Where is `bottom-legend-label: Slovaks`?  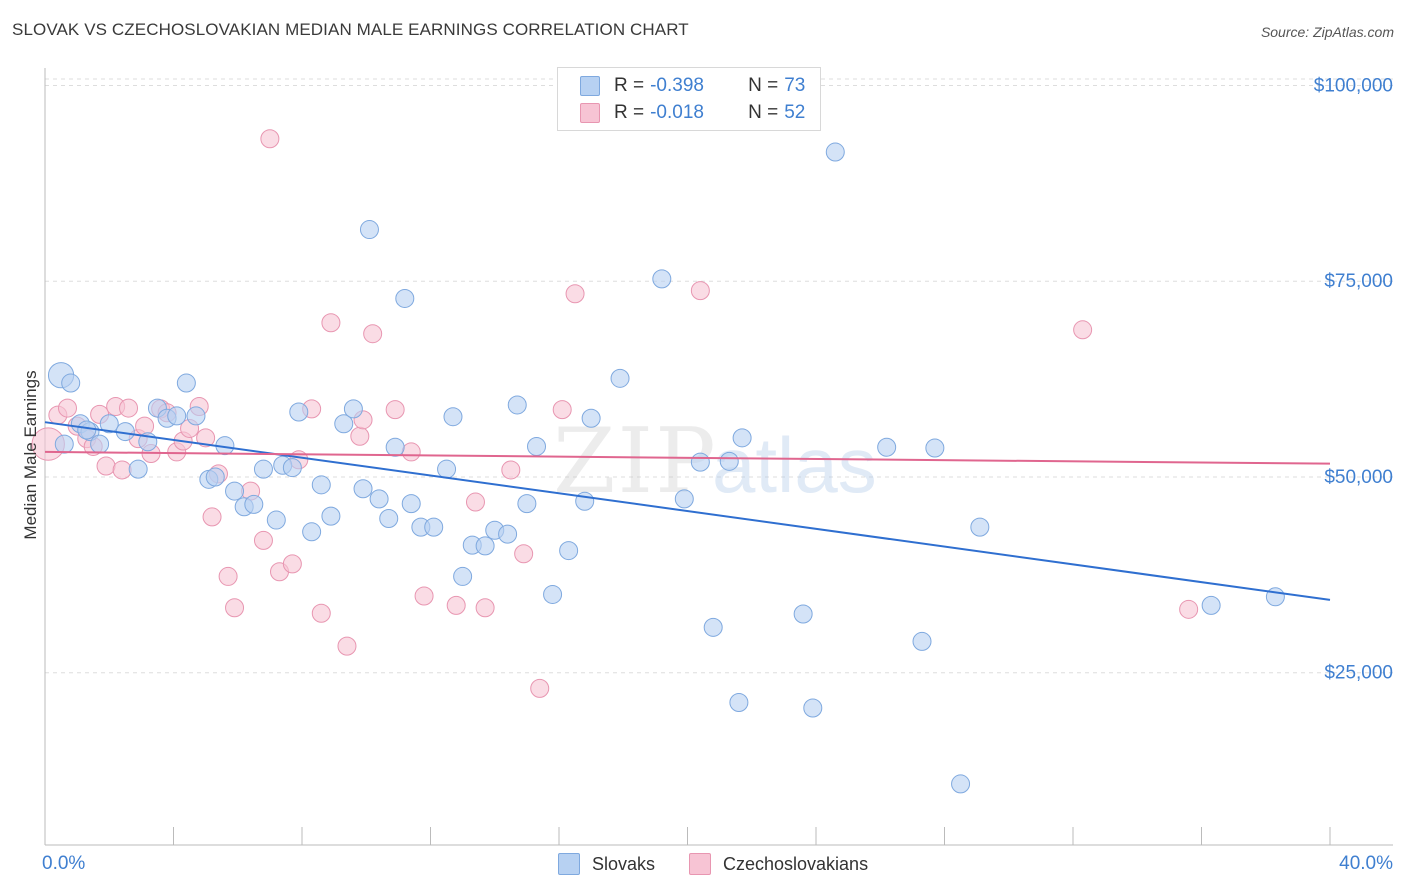 bottom-legend-label: Slovaks is located at coordinates (624, 863).